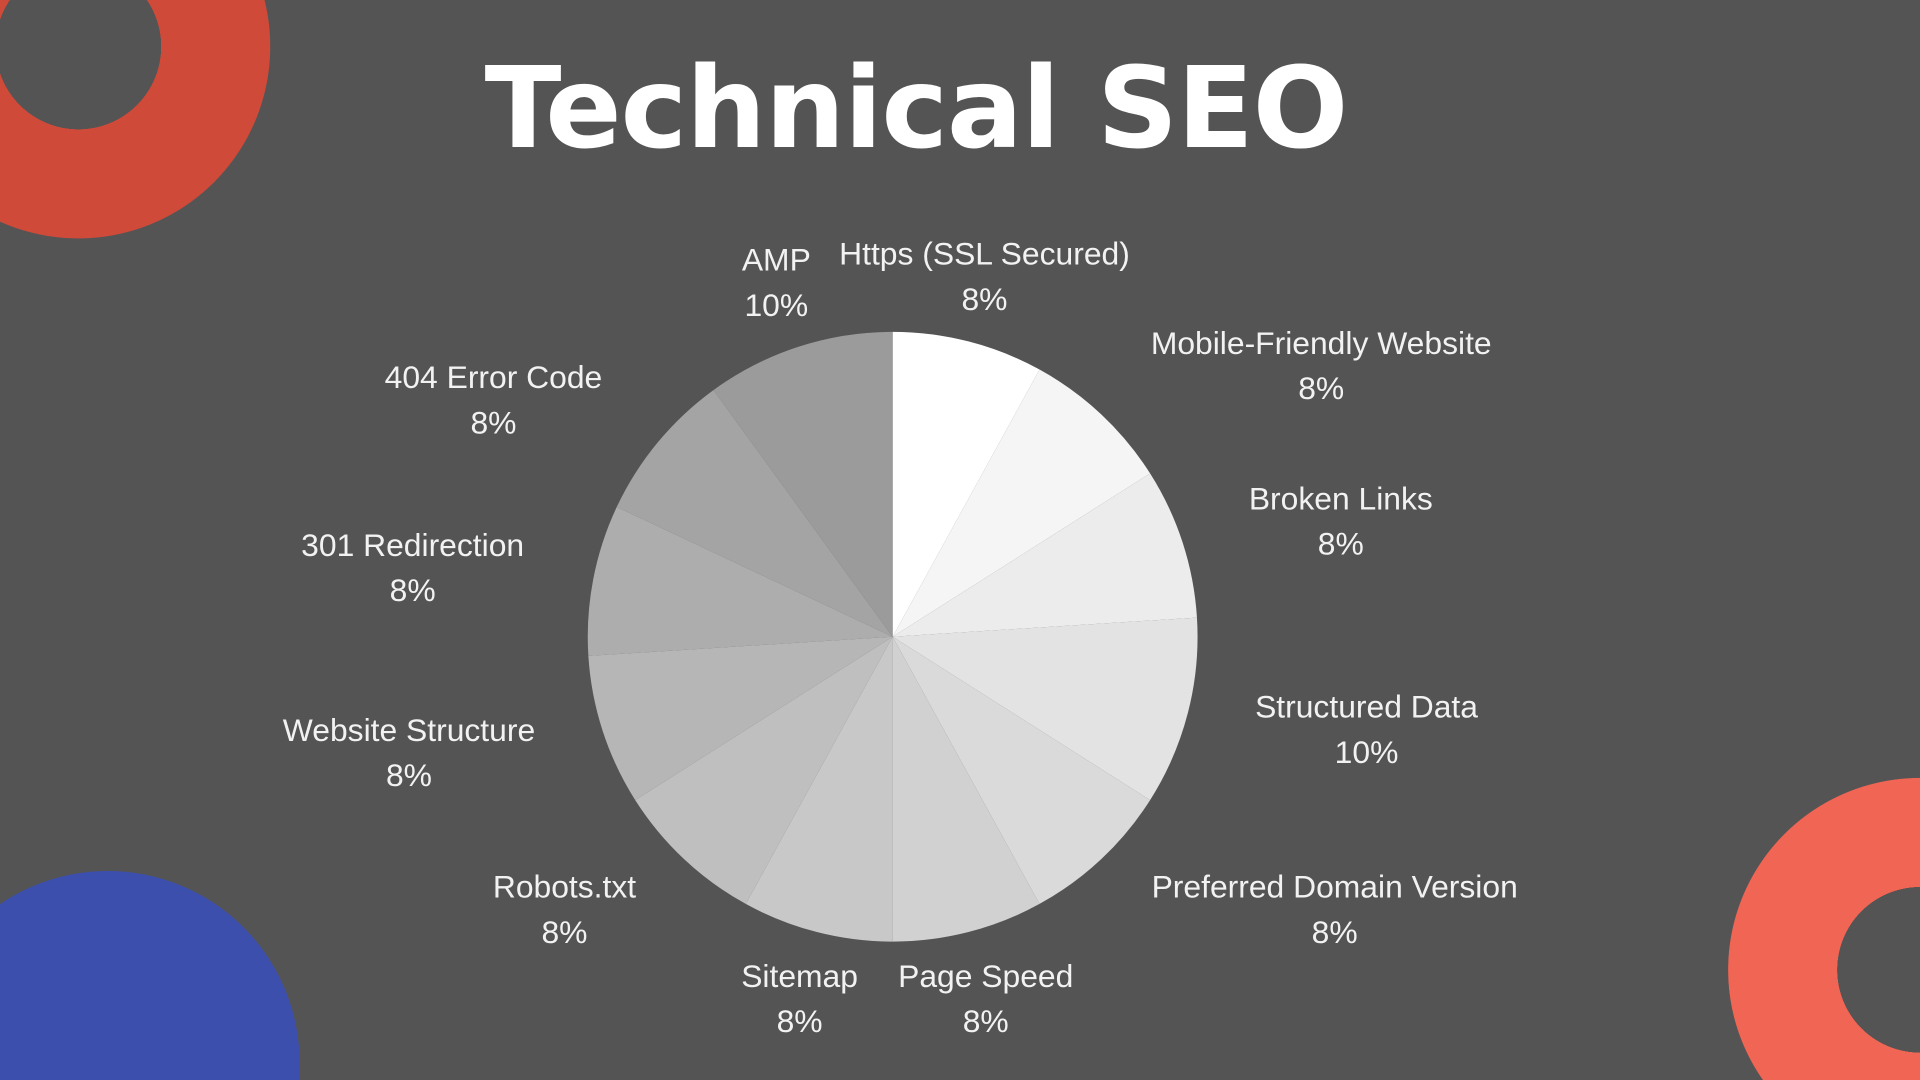  Describe the element at coordinates (150, 975) in the screenshot. I see `bottom-left-circle-decoration` at that location.